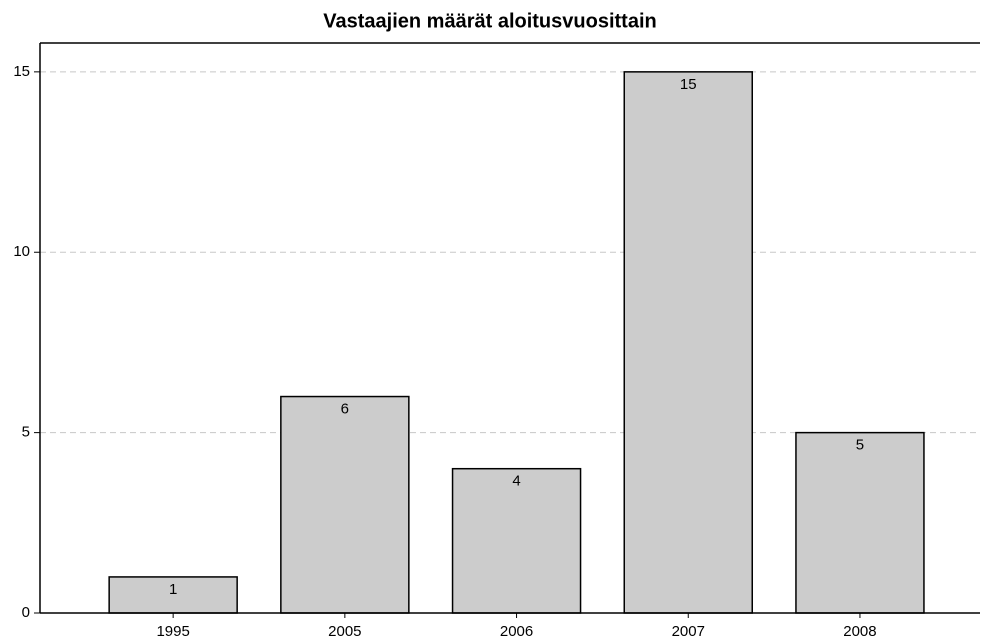 The height and width of the screenshot is (639, 981). I want to click on value-label: 6, so click(345, 409).